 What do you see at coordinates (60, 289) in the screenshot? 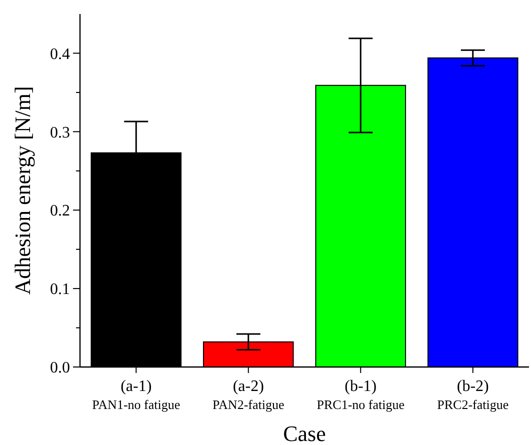
I see `y-tick-label: 0.1` at bounding box center [60, 289].